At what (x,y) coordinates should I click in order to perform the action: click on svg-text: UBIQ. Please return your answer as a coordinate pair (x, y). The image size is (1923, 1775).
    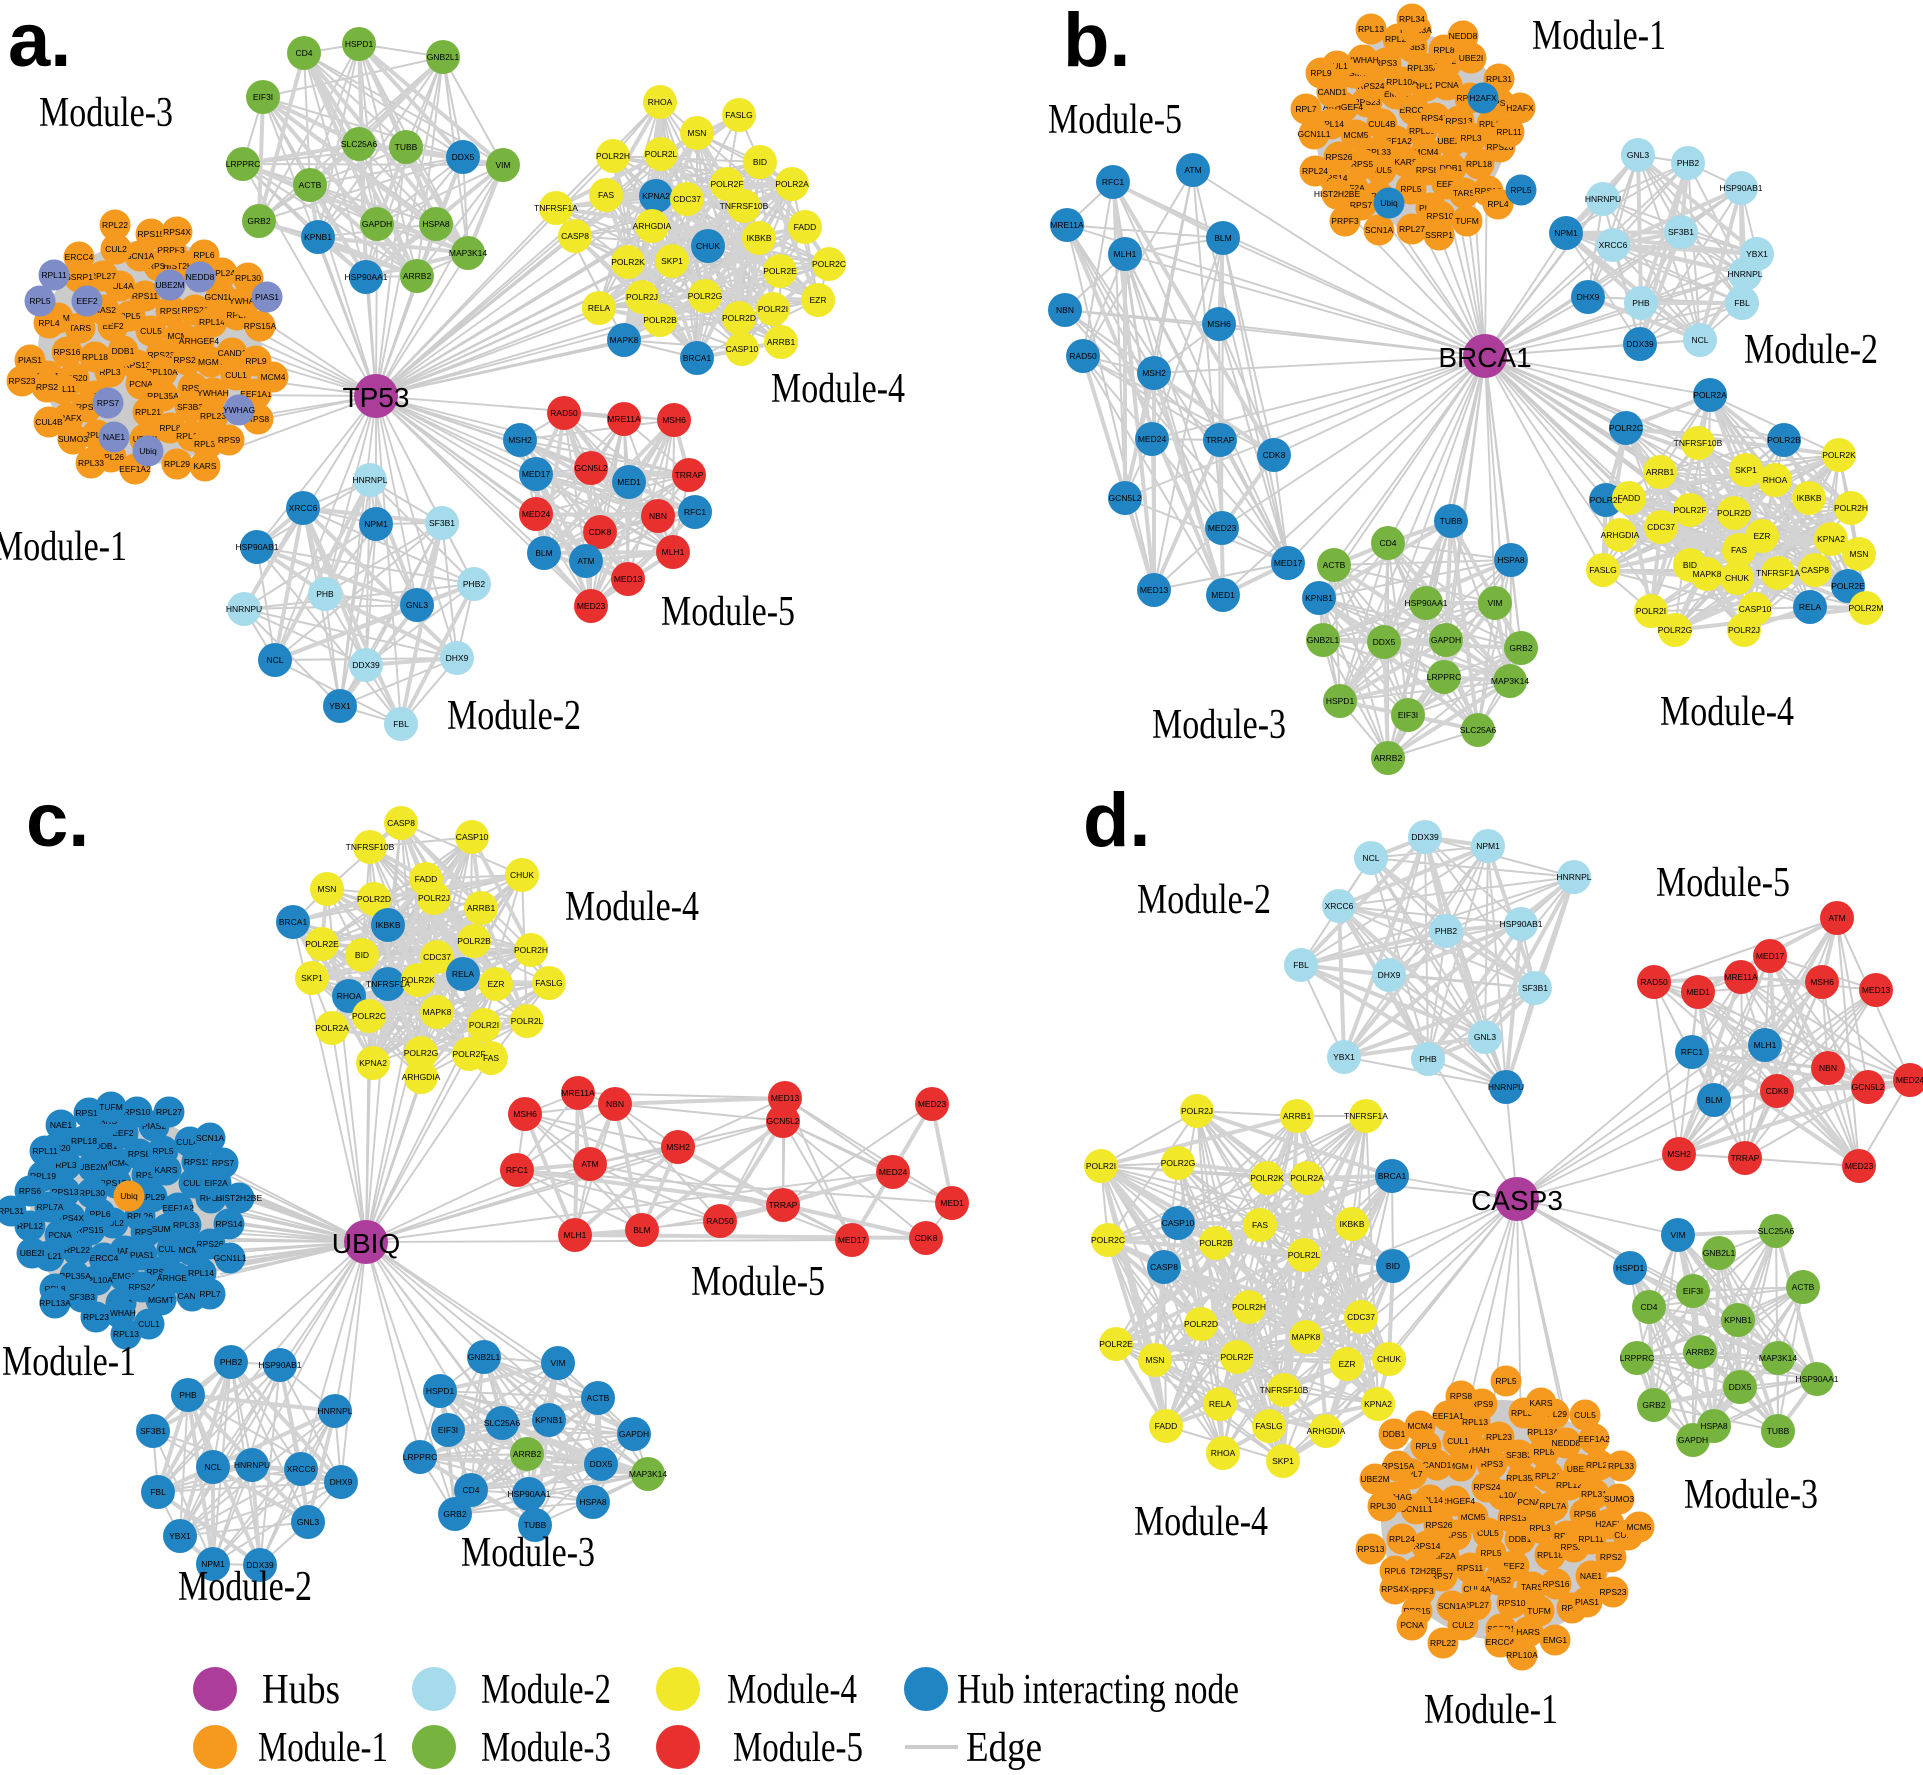
    Looking at the image, I should click on (366, 1243).